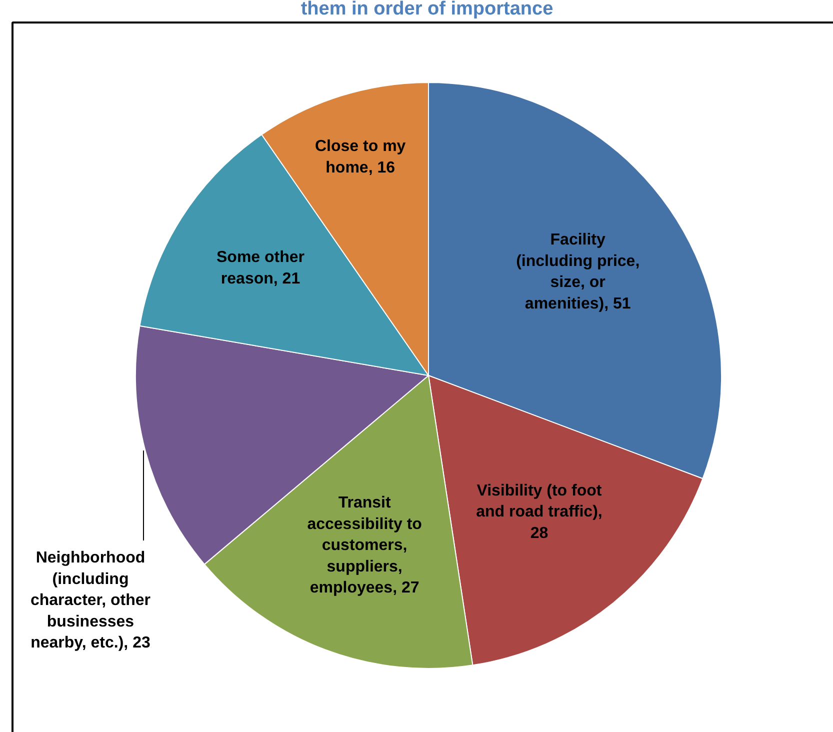  What do you see at coordinates (360, 157) in the screenshot?
I see `slice-label: Close to my home, 16` at bounding box center [360, 157].